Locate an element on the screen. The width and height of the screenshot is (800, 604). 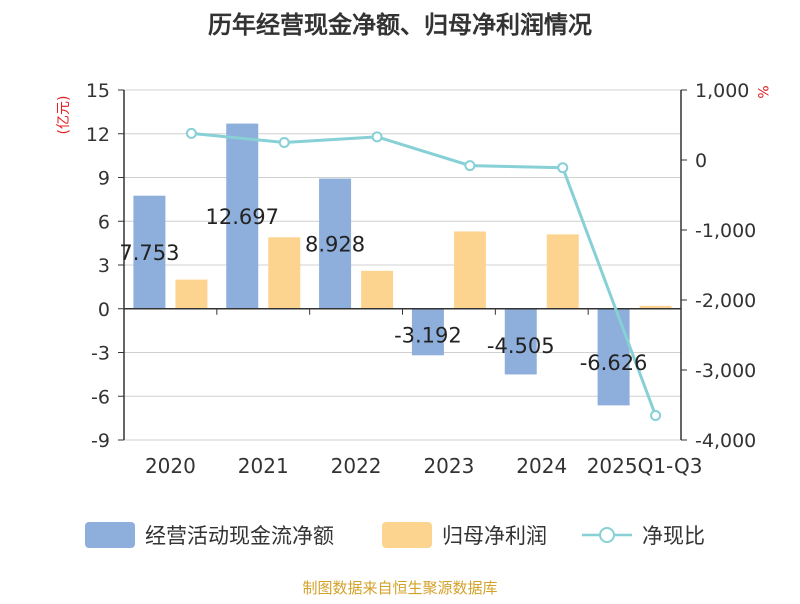
legend-marker-ratio is located at coordinates (607, 535).